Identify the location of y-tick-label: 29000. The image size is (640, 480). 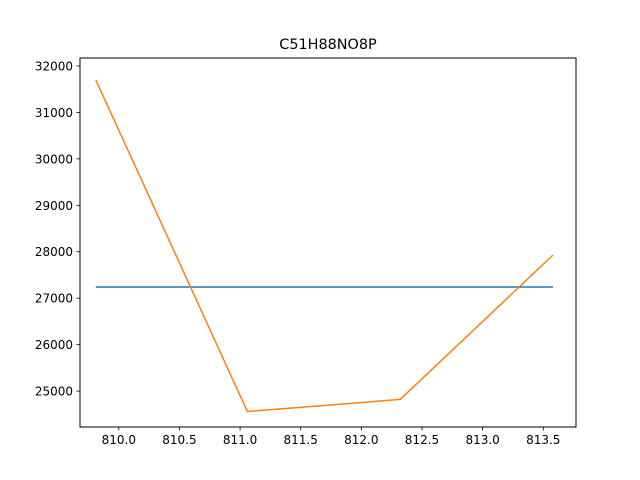
(54, 206).